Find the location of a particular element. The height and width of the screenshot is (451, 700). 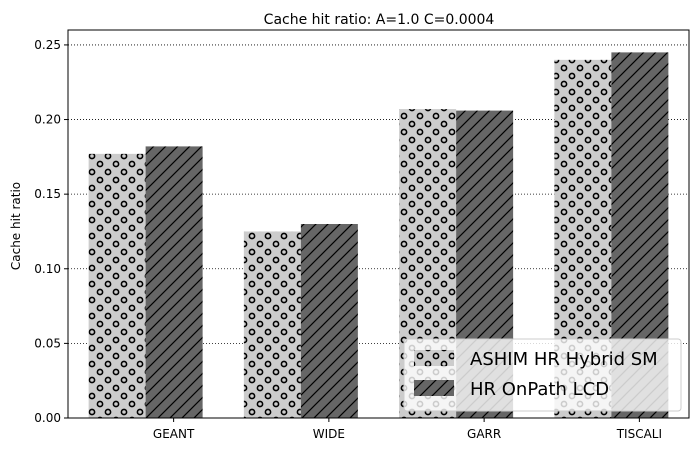

y-tick-label: 0.20 is located at coordinates (47, 120).